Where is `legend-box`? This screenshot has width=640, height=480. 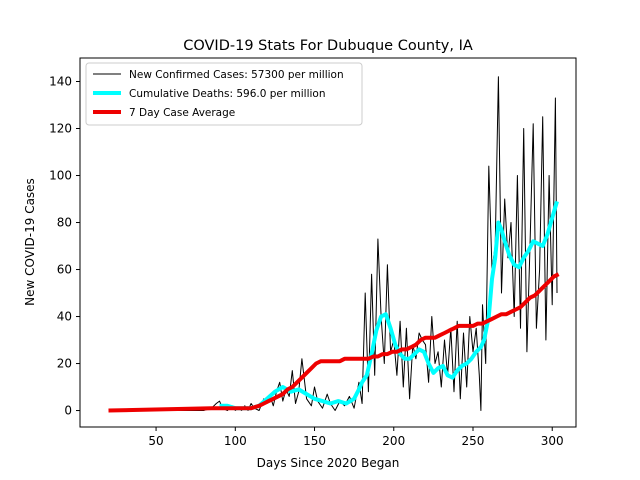 legend-box is located at coordinates (224, 94).